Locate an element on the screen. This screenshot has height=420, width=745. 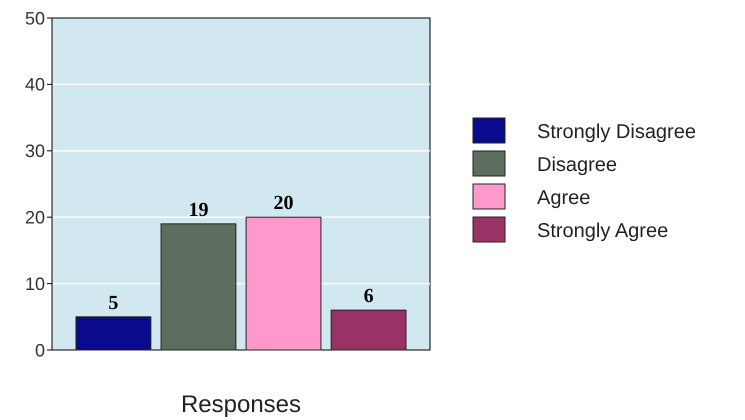
legend-label: Strongly Disagree is located at coordinates (616, 132).